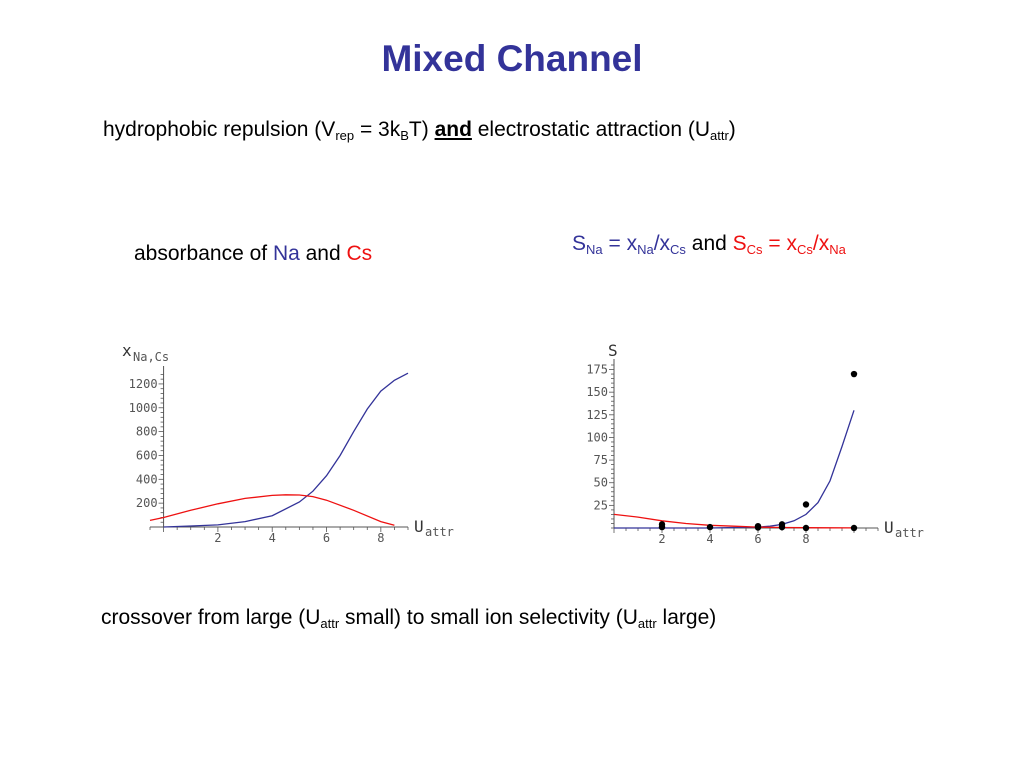  I want to click on y-tick-label: 400, so click(147, 479).